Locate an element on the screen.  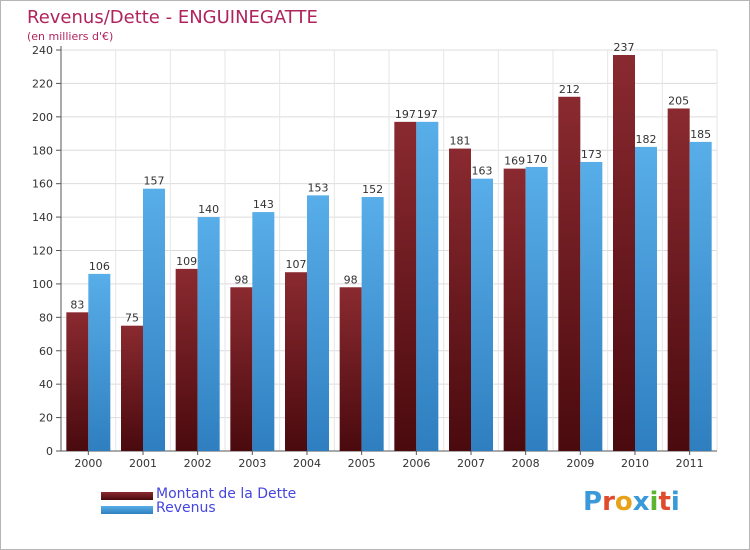
y-tick-label: 220 is located at coordinates (42, 83).